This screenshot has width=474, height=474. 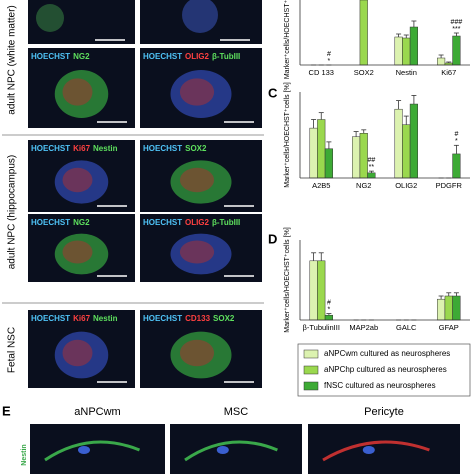 What do you see at coordinates (448, 72) in the screenshot?
I see `x-tick-label: Ki67` at bounding box center [448, 72].